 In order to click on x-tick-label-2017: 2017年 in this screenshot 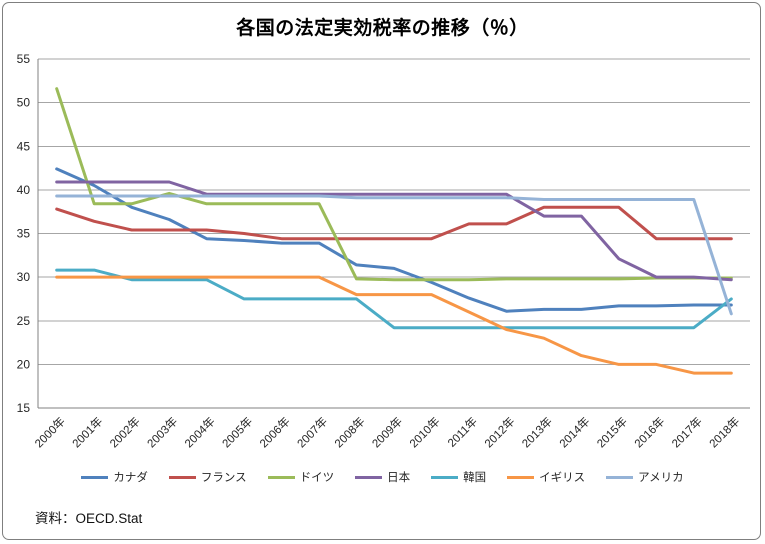, I will do `click(687, 432)`.